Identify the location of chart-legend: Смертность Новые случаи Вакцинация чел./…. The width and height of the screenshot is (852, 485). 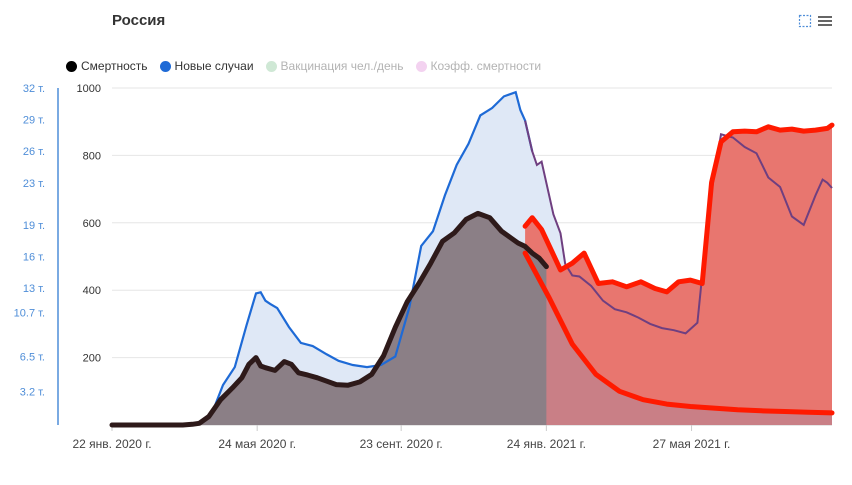
(309, 66).